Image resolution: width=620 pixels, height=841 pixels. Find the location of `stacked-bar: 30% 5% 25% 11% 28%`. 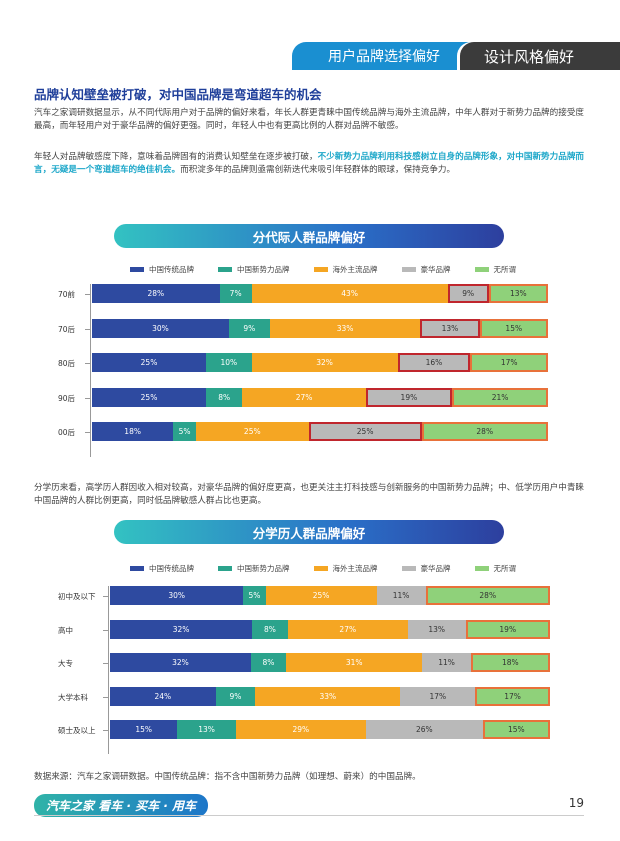

stacked-bar: 30% 5% 25% 11% 28% is located at coordinates (330, 595).